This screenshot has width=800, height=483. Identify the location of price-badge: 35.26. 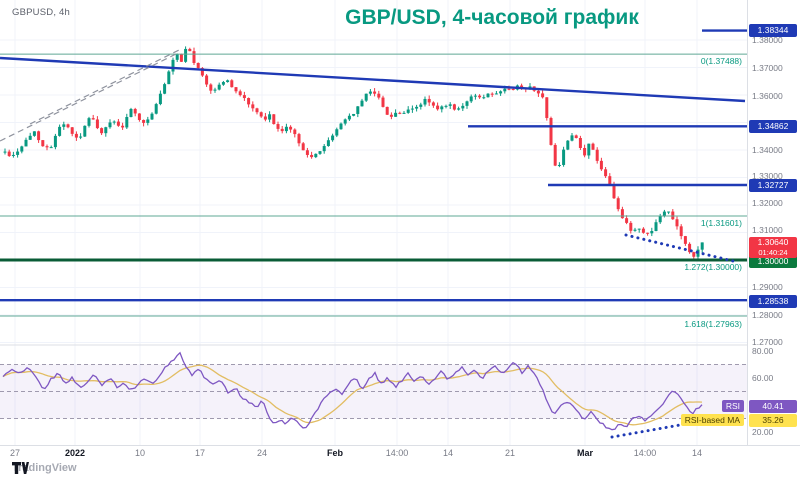
(773, 420).